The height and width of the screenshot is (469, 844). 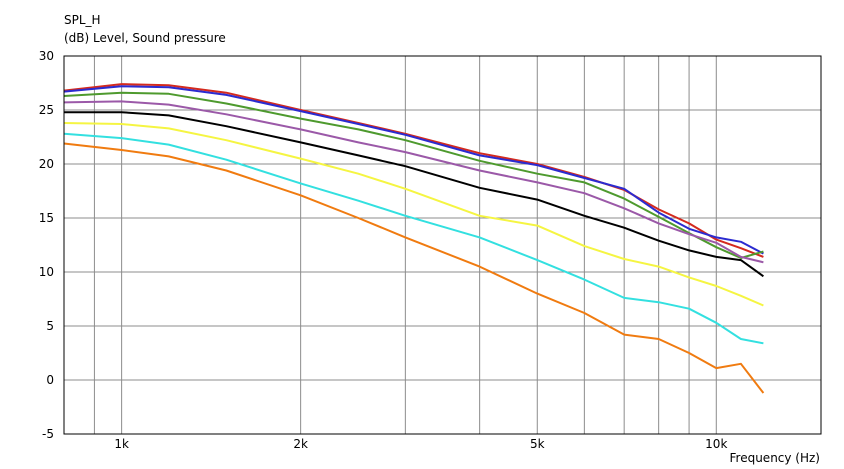 I want to click on y-tick-label: 20, so click(x=46, y=164).